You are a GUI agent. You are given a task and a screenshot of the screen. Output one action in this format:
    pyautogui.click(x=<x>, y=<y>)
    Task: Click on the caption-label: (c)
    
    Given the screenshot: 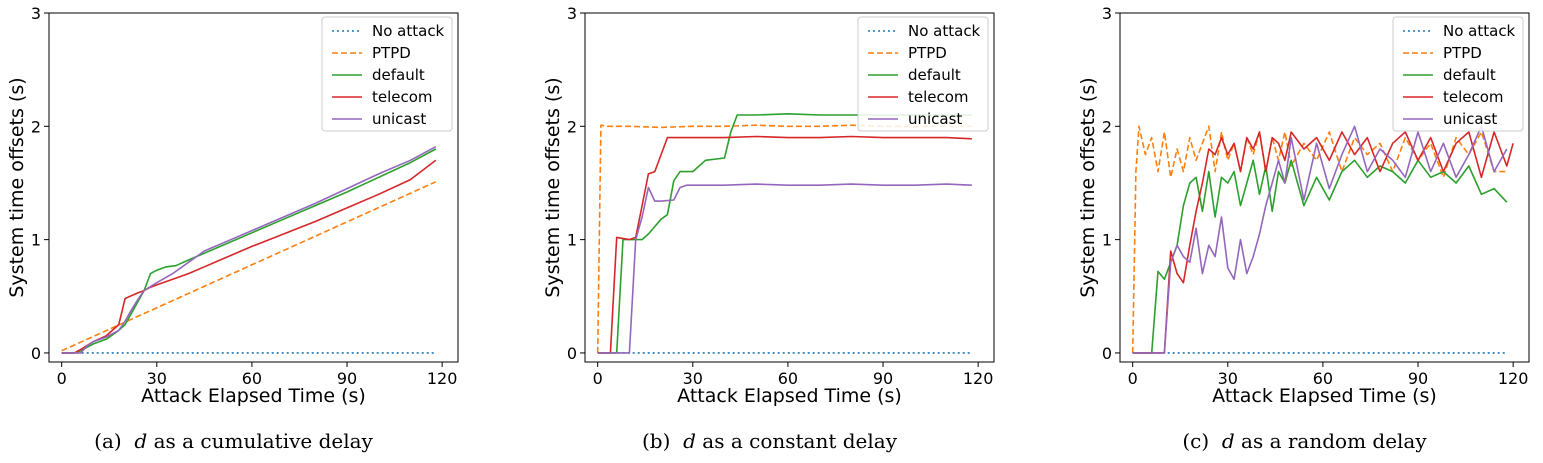 What is the action you would take?
    pyautogui.click(x=1195, y=441)
    